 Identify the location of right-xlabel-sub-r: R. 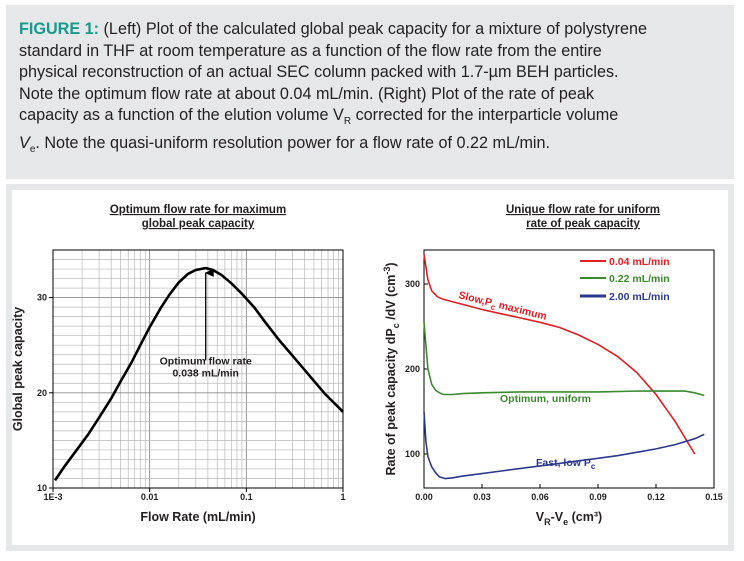
(547, 522).